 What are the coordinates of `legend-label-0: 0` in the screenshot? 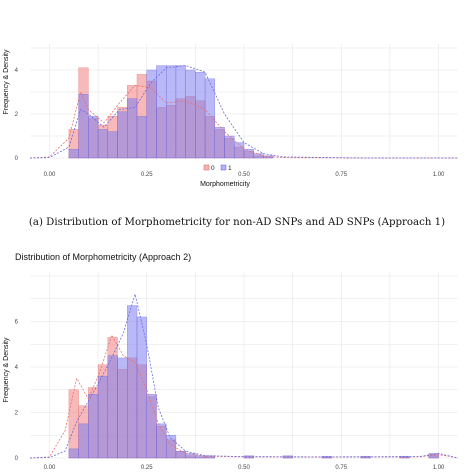 It's located at (213, 168).